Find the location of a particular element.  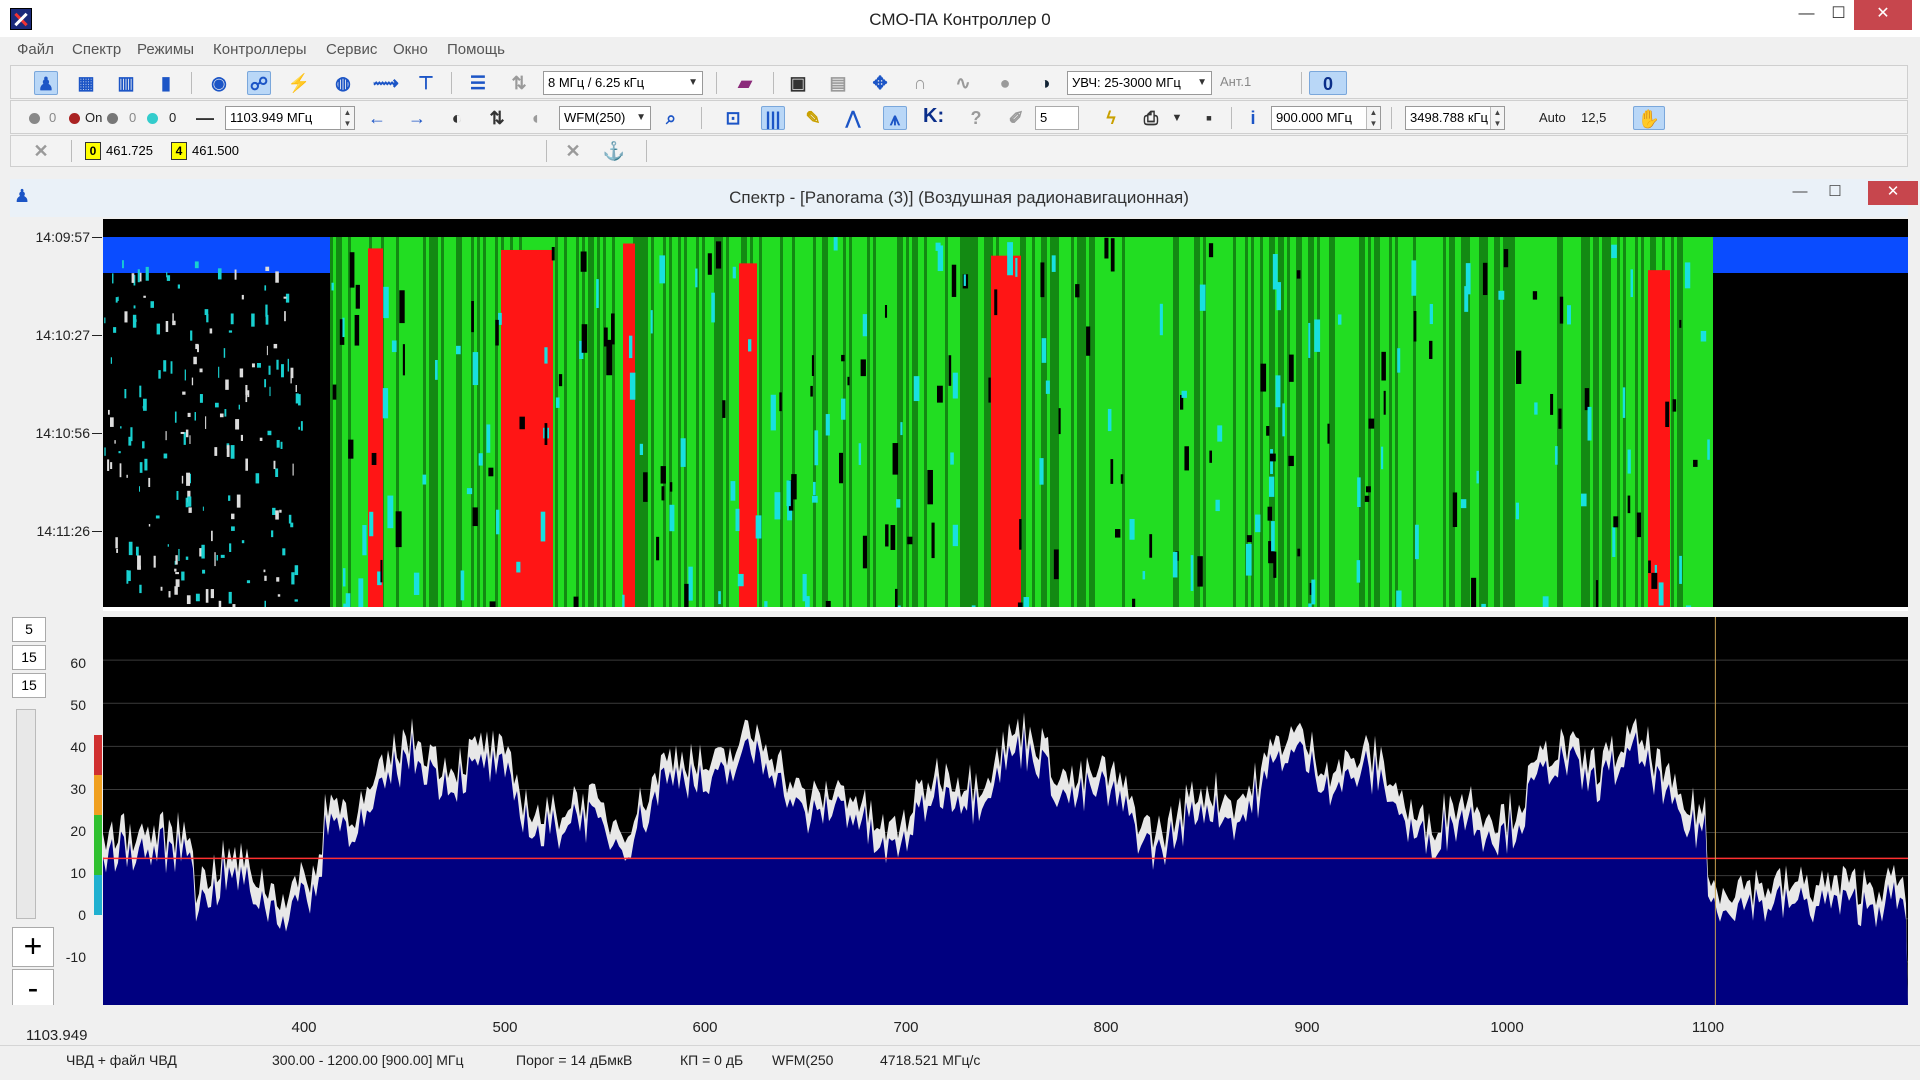

menu-controllers: Контроллеры is located at coordinates (260, 49).